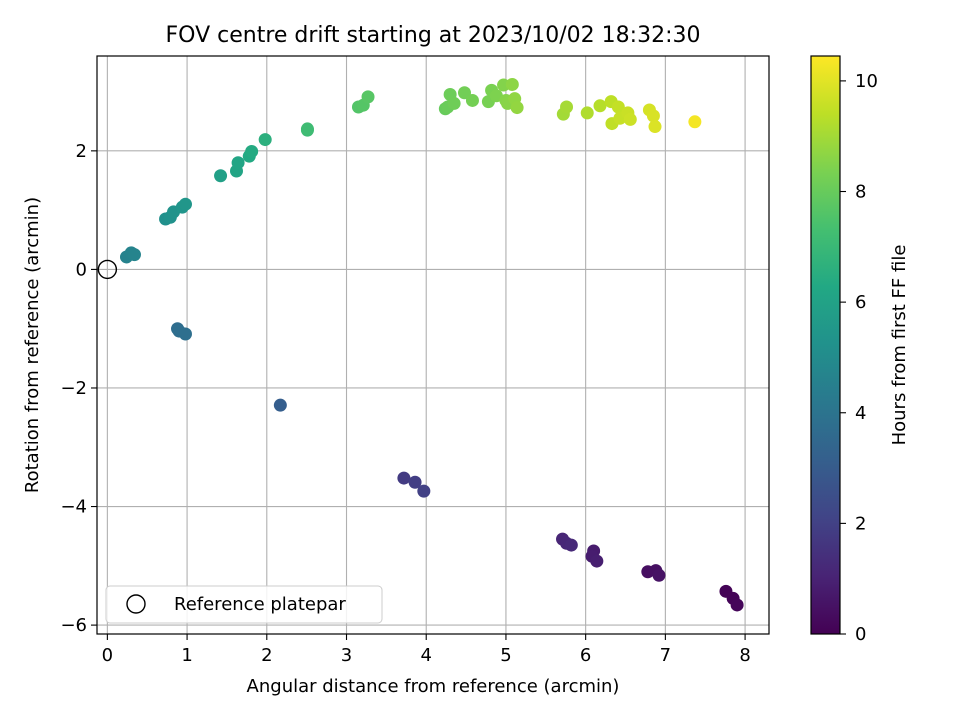 The height and width of the screenshot is (720, 960). Describe the element at coordinates (860, 634) in the screenshot. I see `colorbar-tick-label: 0` at that location.